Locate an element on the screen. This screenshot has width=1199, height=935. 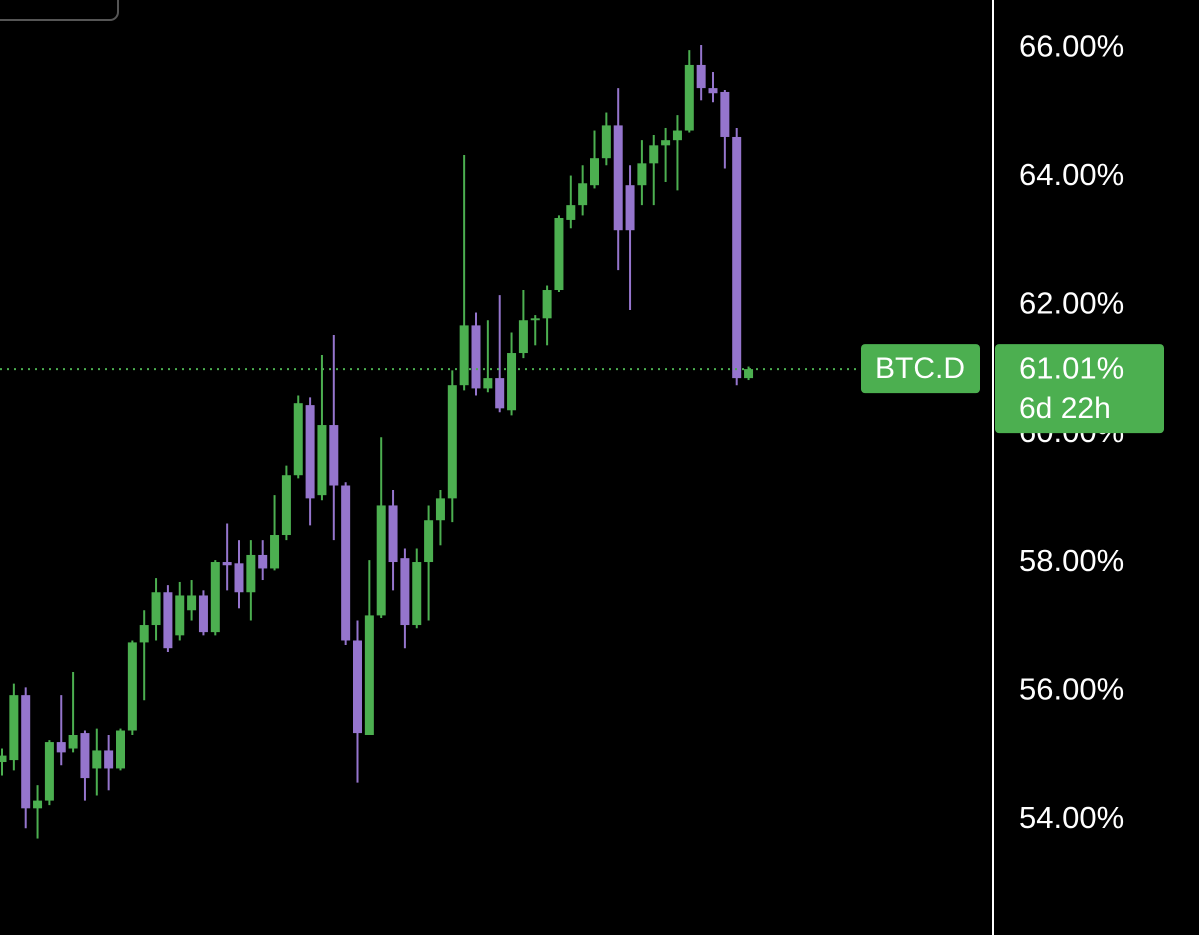
y-tick-label: 66.00% is located at coordinates (1071, 45).